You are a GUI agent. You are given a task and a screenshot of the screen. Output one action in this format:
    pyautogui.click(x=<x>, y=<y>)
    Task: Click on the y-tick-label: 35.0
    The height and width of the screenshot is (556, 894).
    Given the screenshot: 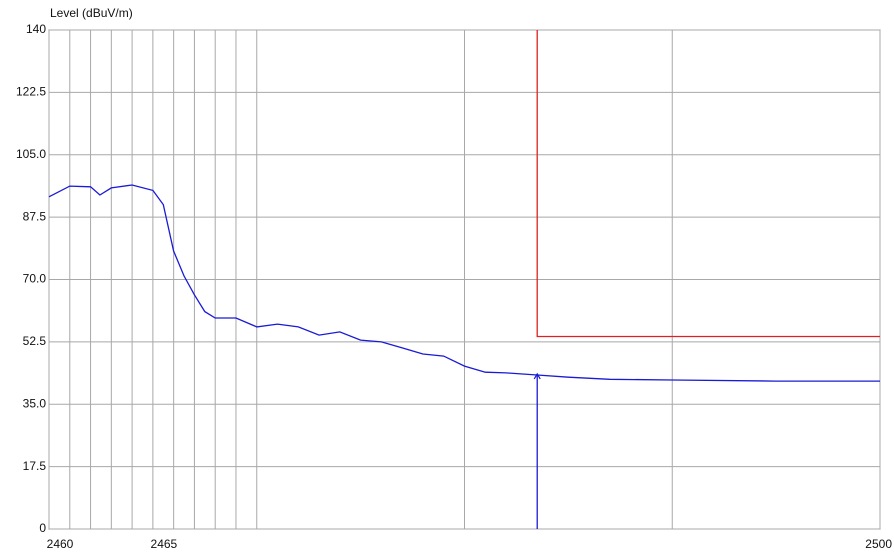 What is the action you would take?
    pyautogui.click(x=35, y=403)
    